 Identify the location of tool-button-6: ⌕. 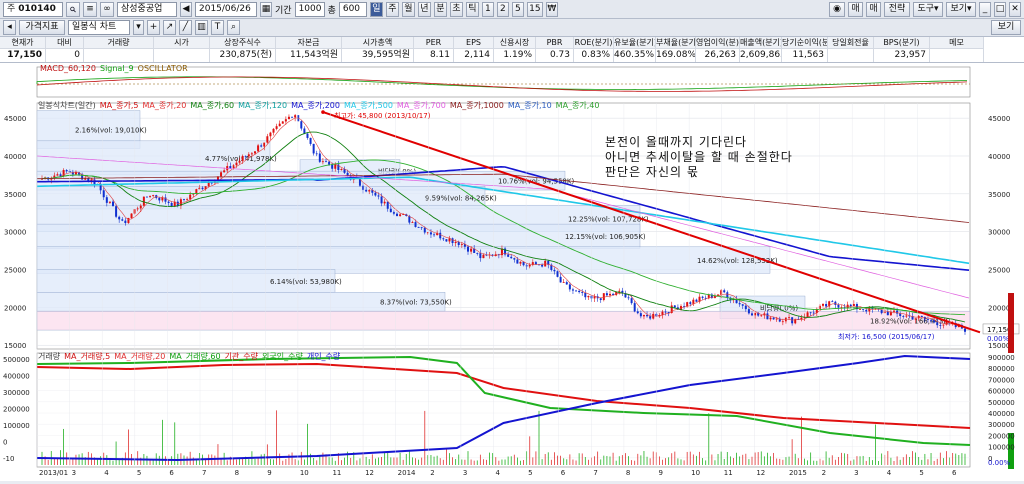
(233, 27).